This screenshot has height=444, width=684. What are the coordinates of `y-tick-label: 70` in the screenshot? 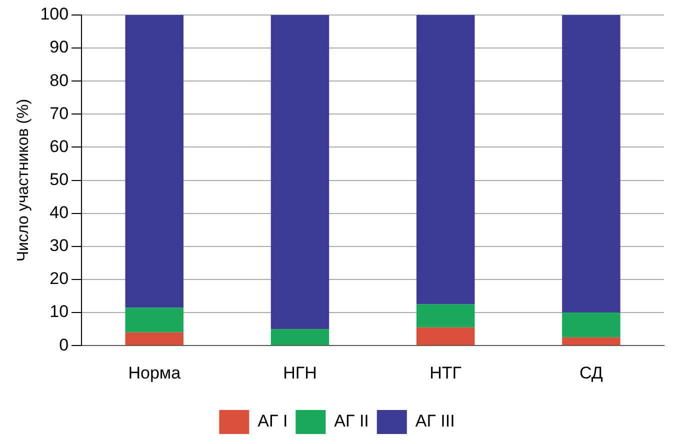 It's located at (59, 113).